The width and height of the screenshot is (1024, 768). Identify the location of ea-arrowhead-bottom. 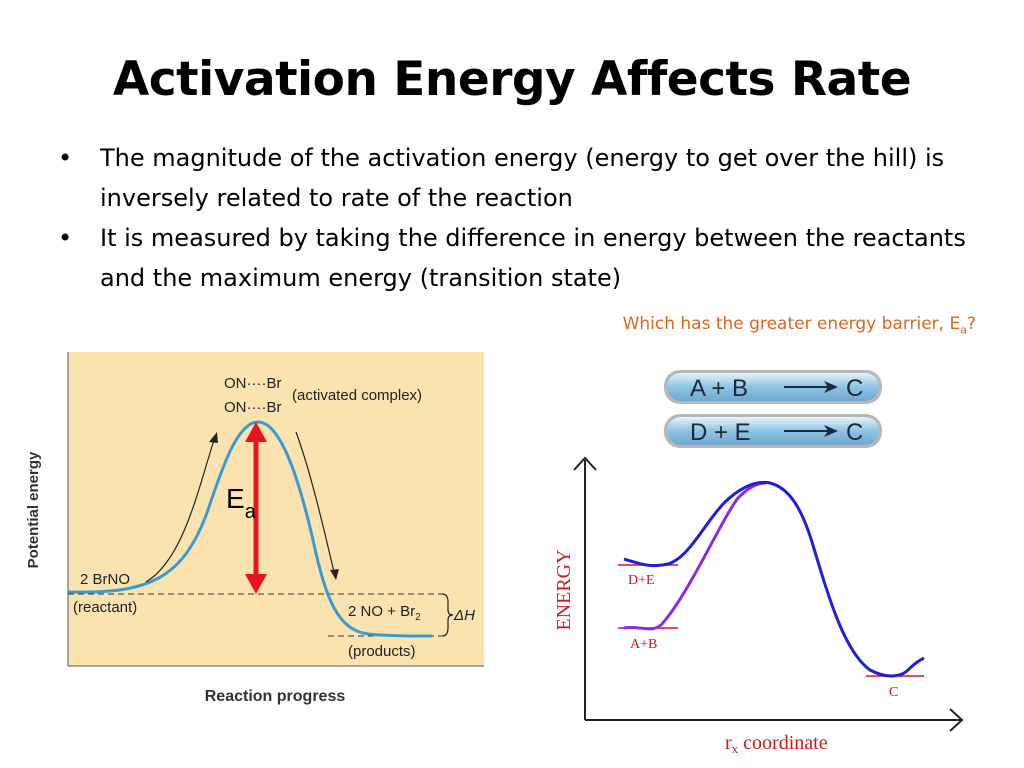
(256, 584).